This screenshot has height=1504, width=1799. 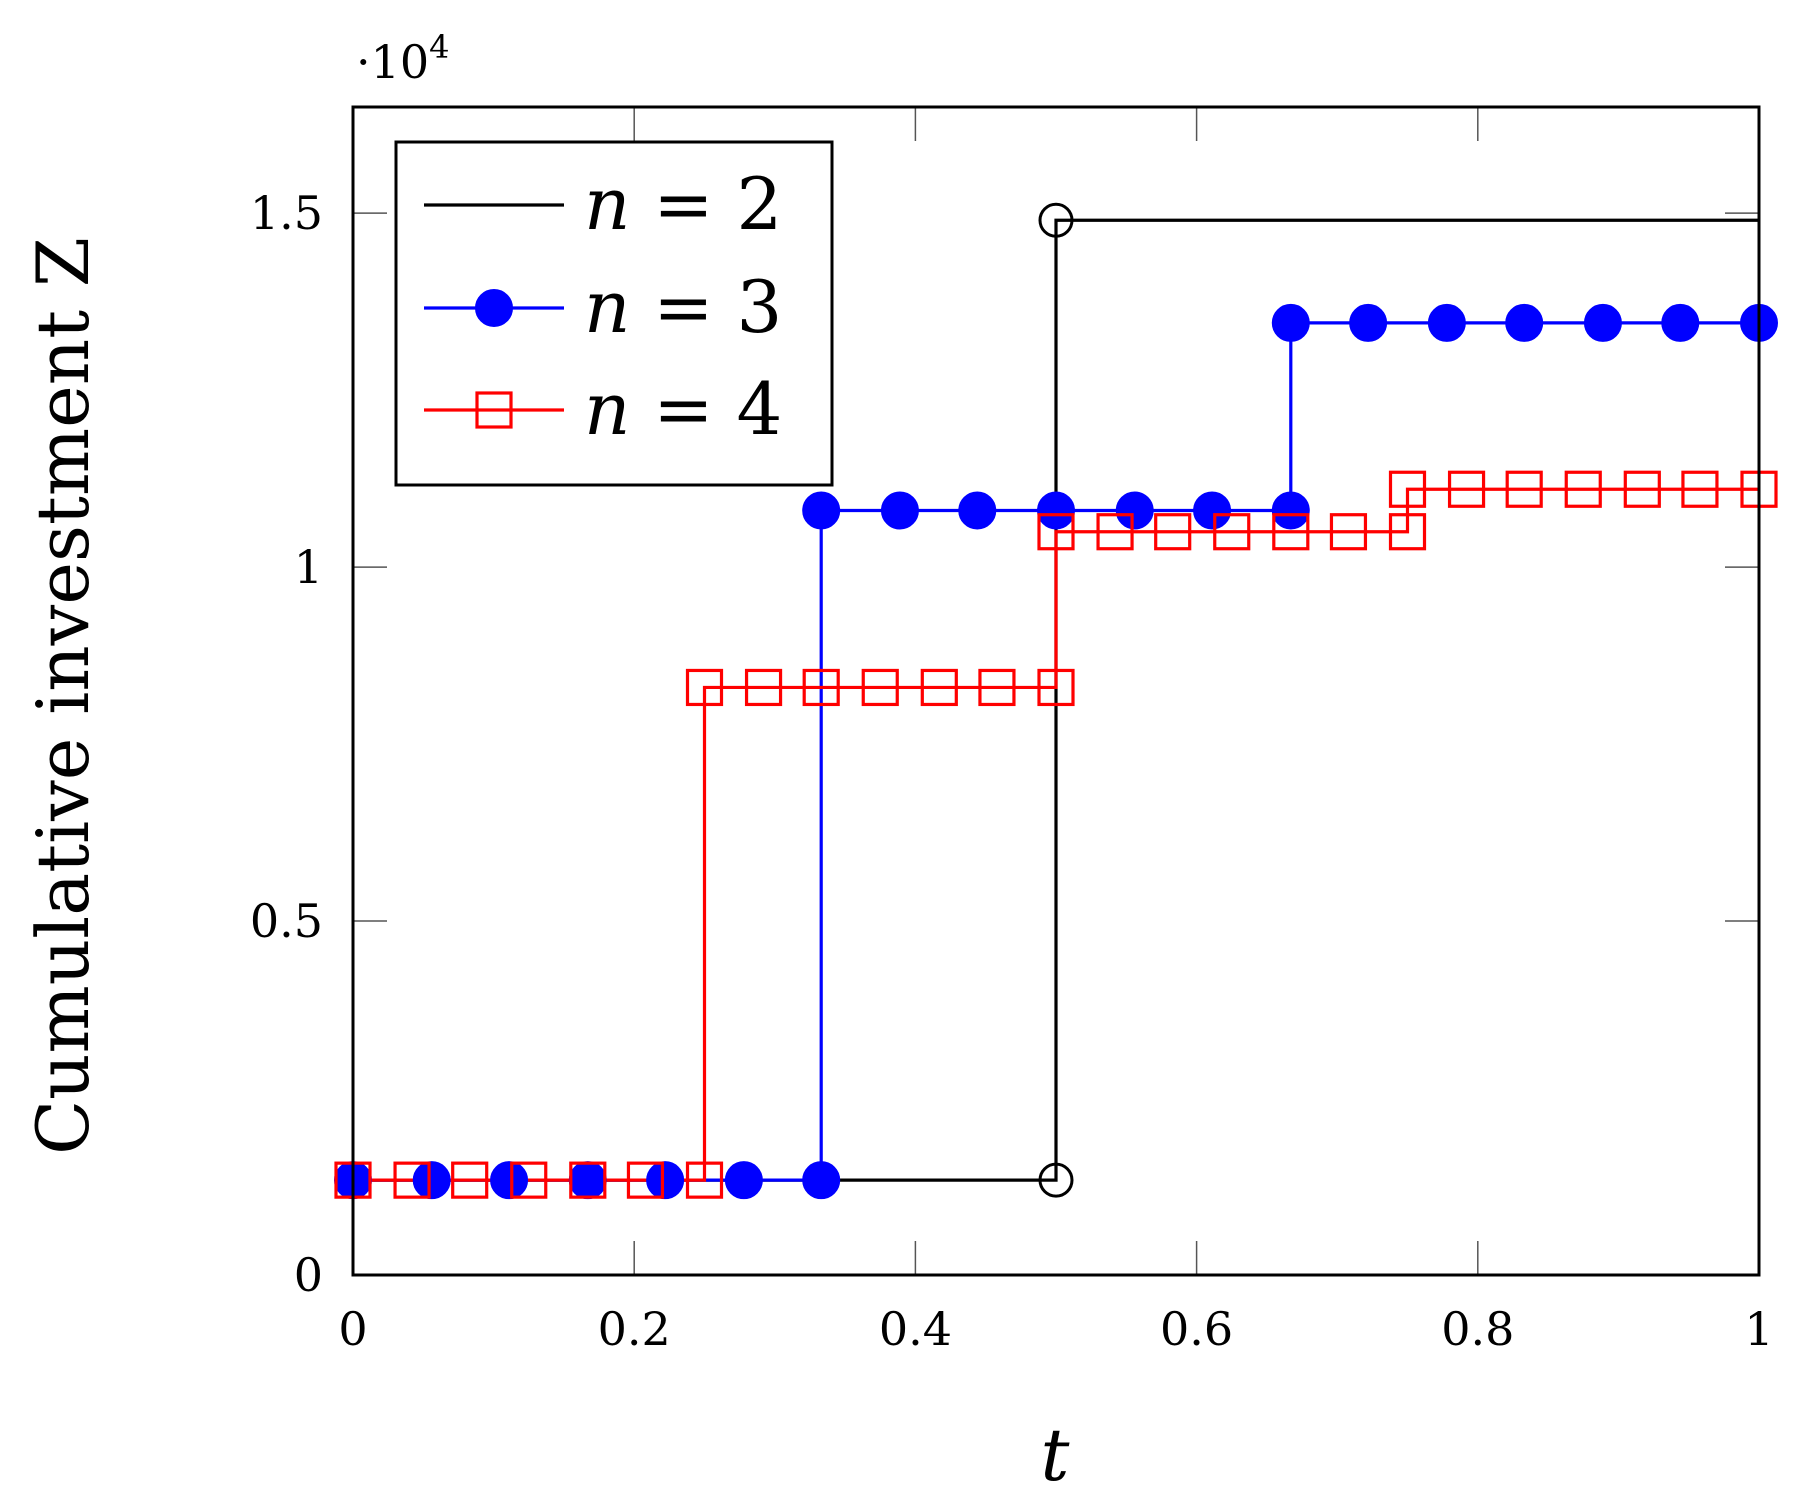 I want to click on x-axis-title: t, so click(x=1056, y=1455).